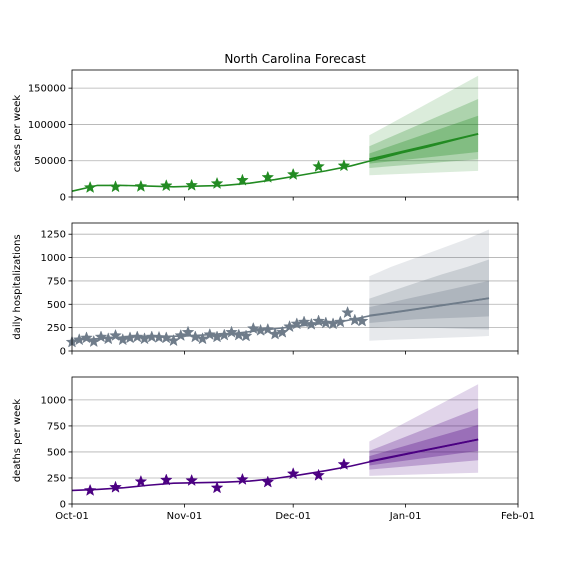 This screenshot has height=576, width=576. I want to click on y-tick-label: 1250, so click(53, 235).